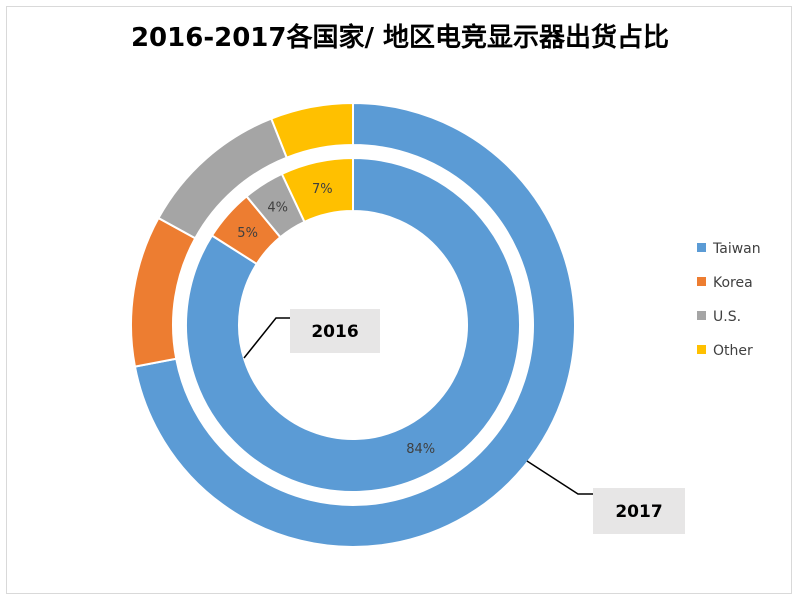 This screenshot has width=800, height=601. What do you see at coordinates (701, 349) in the screenshot?
I see `legend-swatch-other` at bounding box center [701, 349].